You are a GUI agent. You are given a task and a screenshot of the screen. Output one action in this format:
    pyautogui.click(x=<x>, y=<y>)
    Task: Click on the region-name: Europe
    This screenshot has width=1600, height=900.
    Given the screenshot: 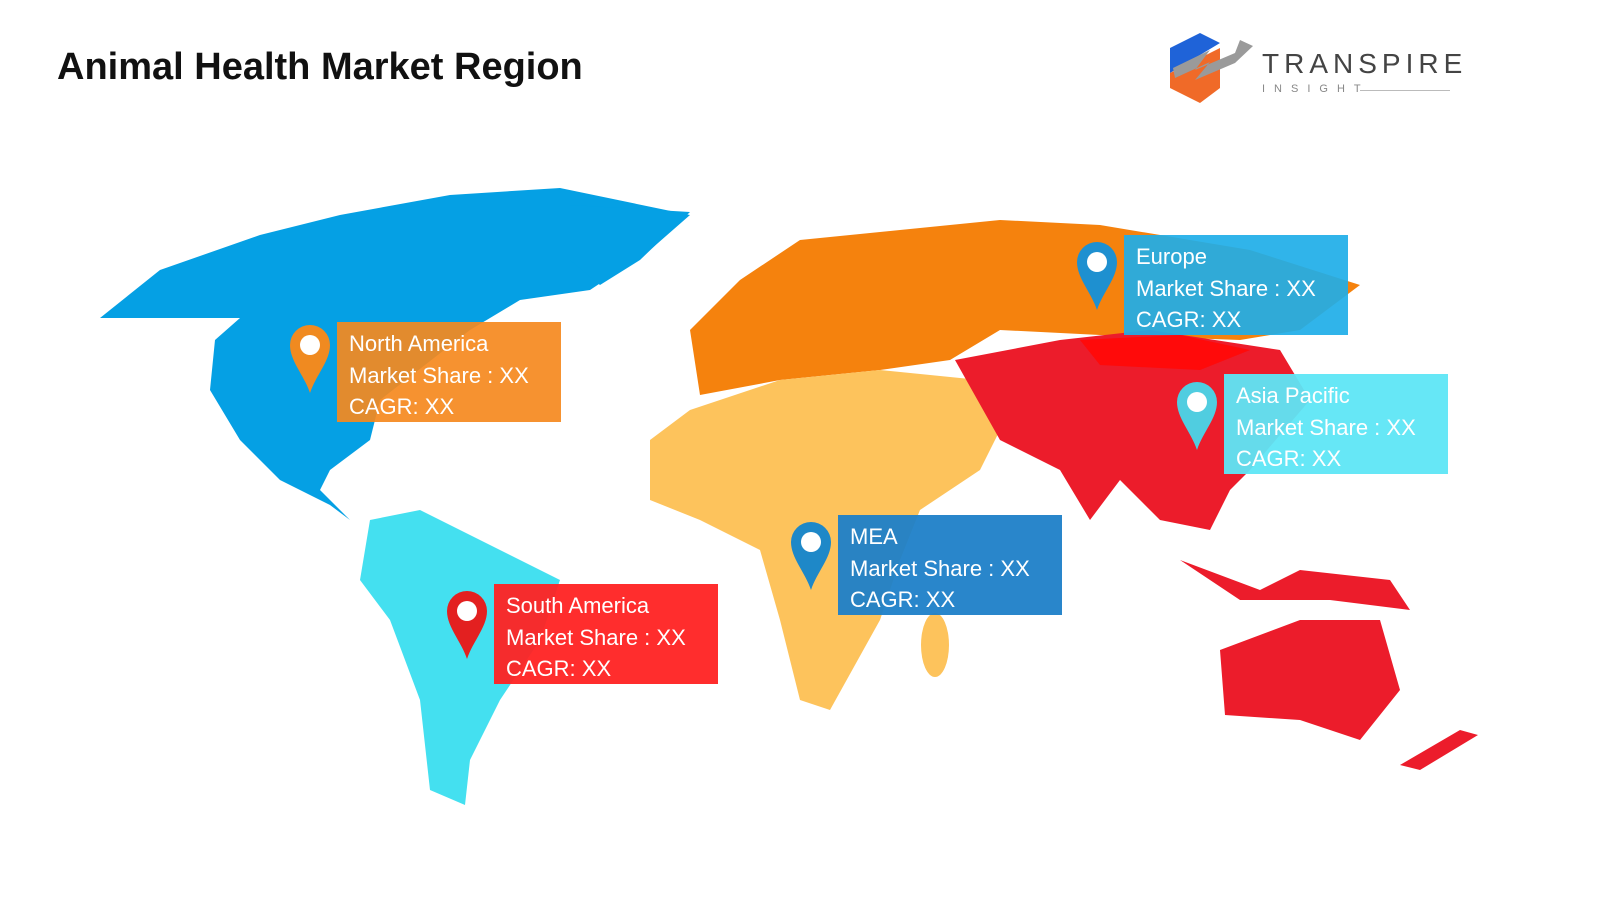 What is the action you would take?
    pyautogui.click(x=1171, y=256)
    